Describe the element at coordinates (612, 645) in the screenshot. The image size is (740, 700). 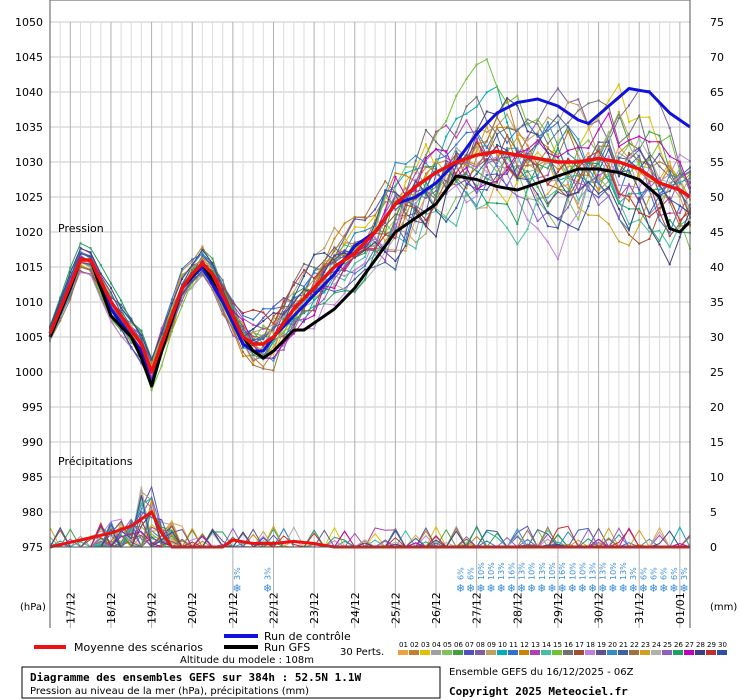
I see `pert-legend-label: 20` at that location.